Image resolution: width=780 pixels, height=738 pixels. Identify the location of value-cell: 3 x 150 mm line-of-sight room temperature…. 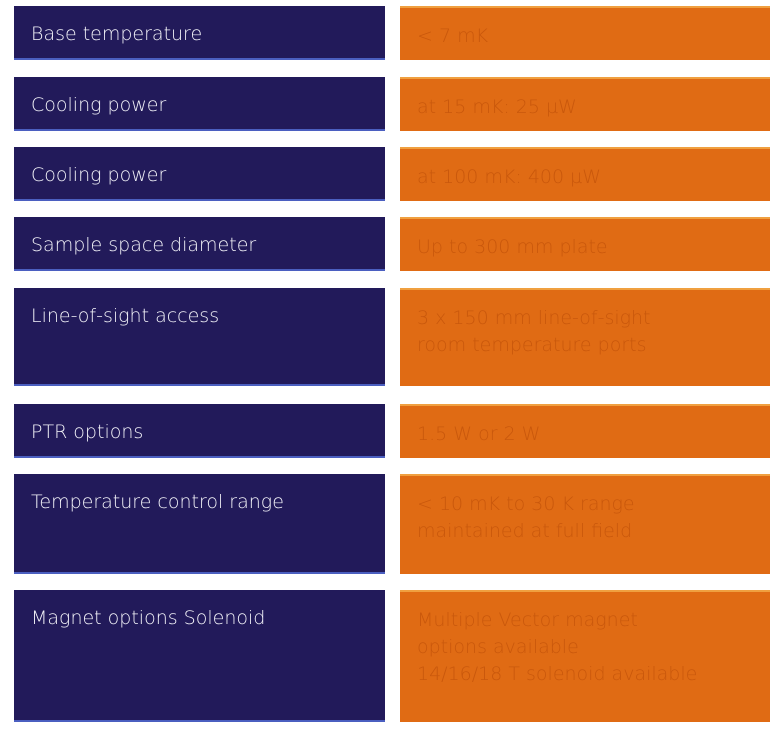
(585, 337).